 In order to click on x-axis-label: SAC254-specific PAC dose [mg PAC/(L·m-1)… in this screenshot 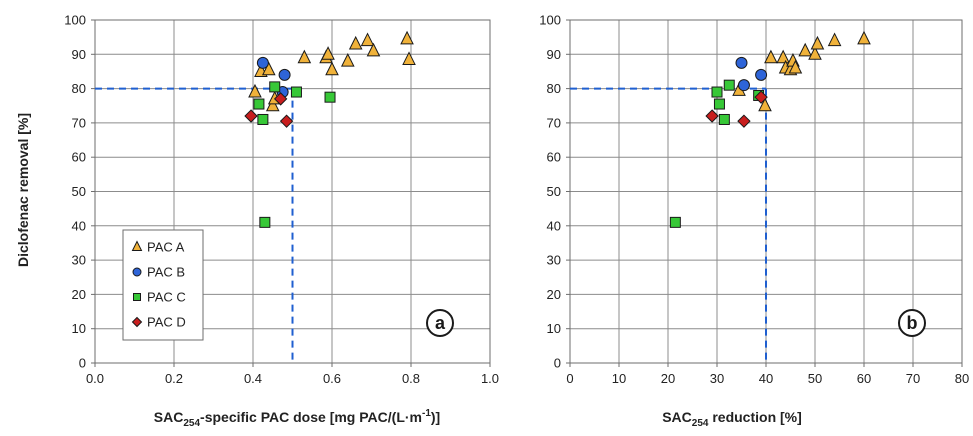, I will do `click(297, 418)`.